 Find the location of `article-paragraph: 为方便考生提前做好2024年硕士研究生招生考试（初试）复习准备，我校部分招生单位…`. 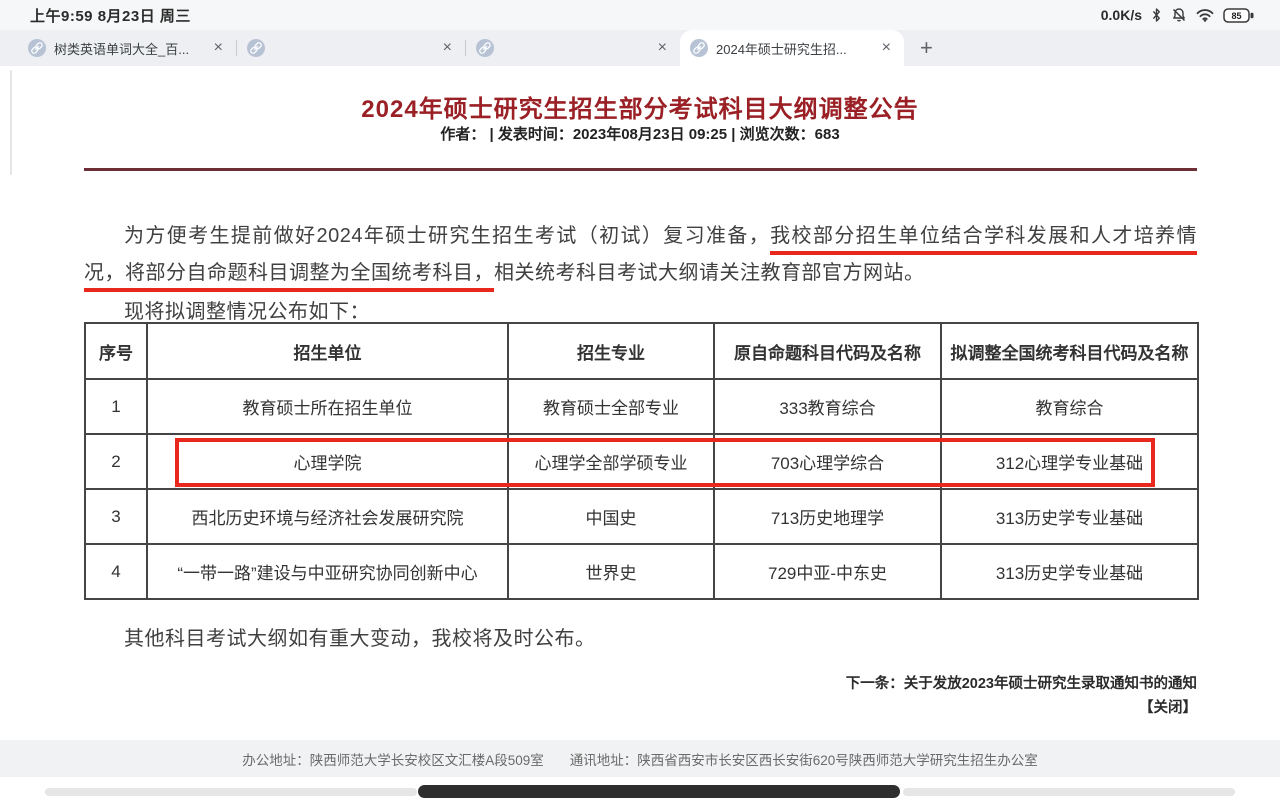

article-paragraph: 为方便考生提前做好2024年硕士研究生招生考试（初试）复习准备，我校部分招生单位… is located at coordinates (640, 255).